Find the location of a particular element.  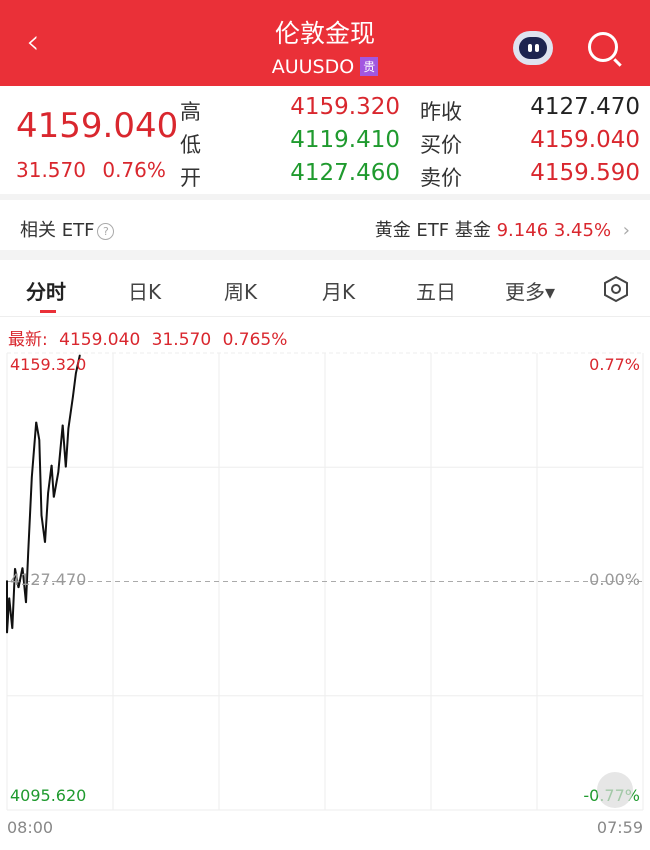

help-icon: ? is located at coordinates (106, 231).